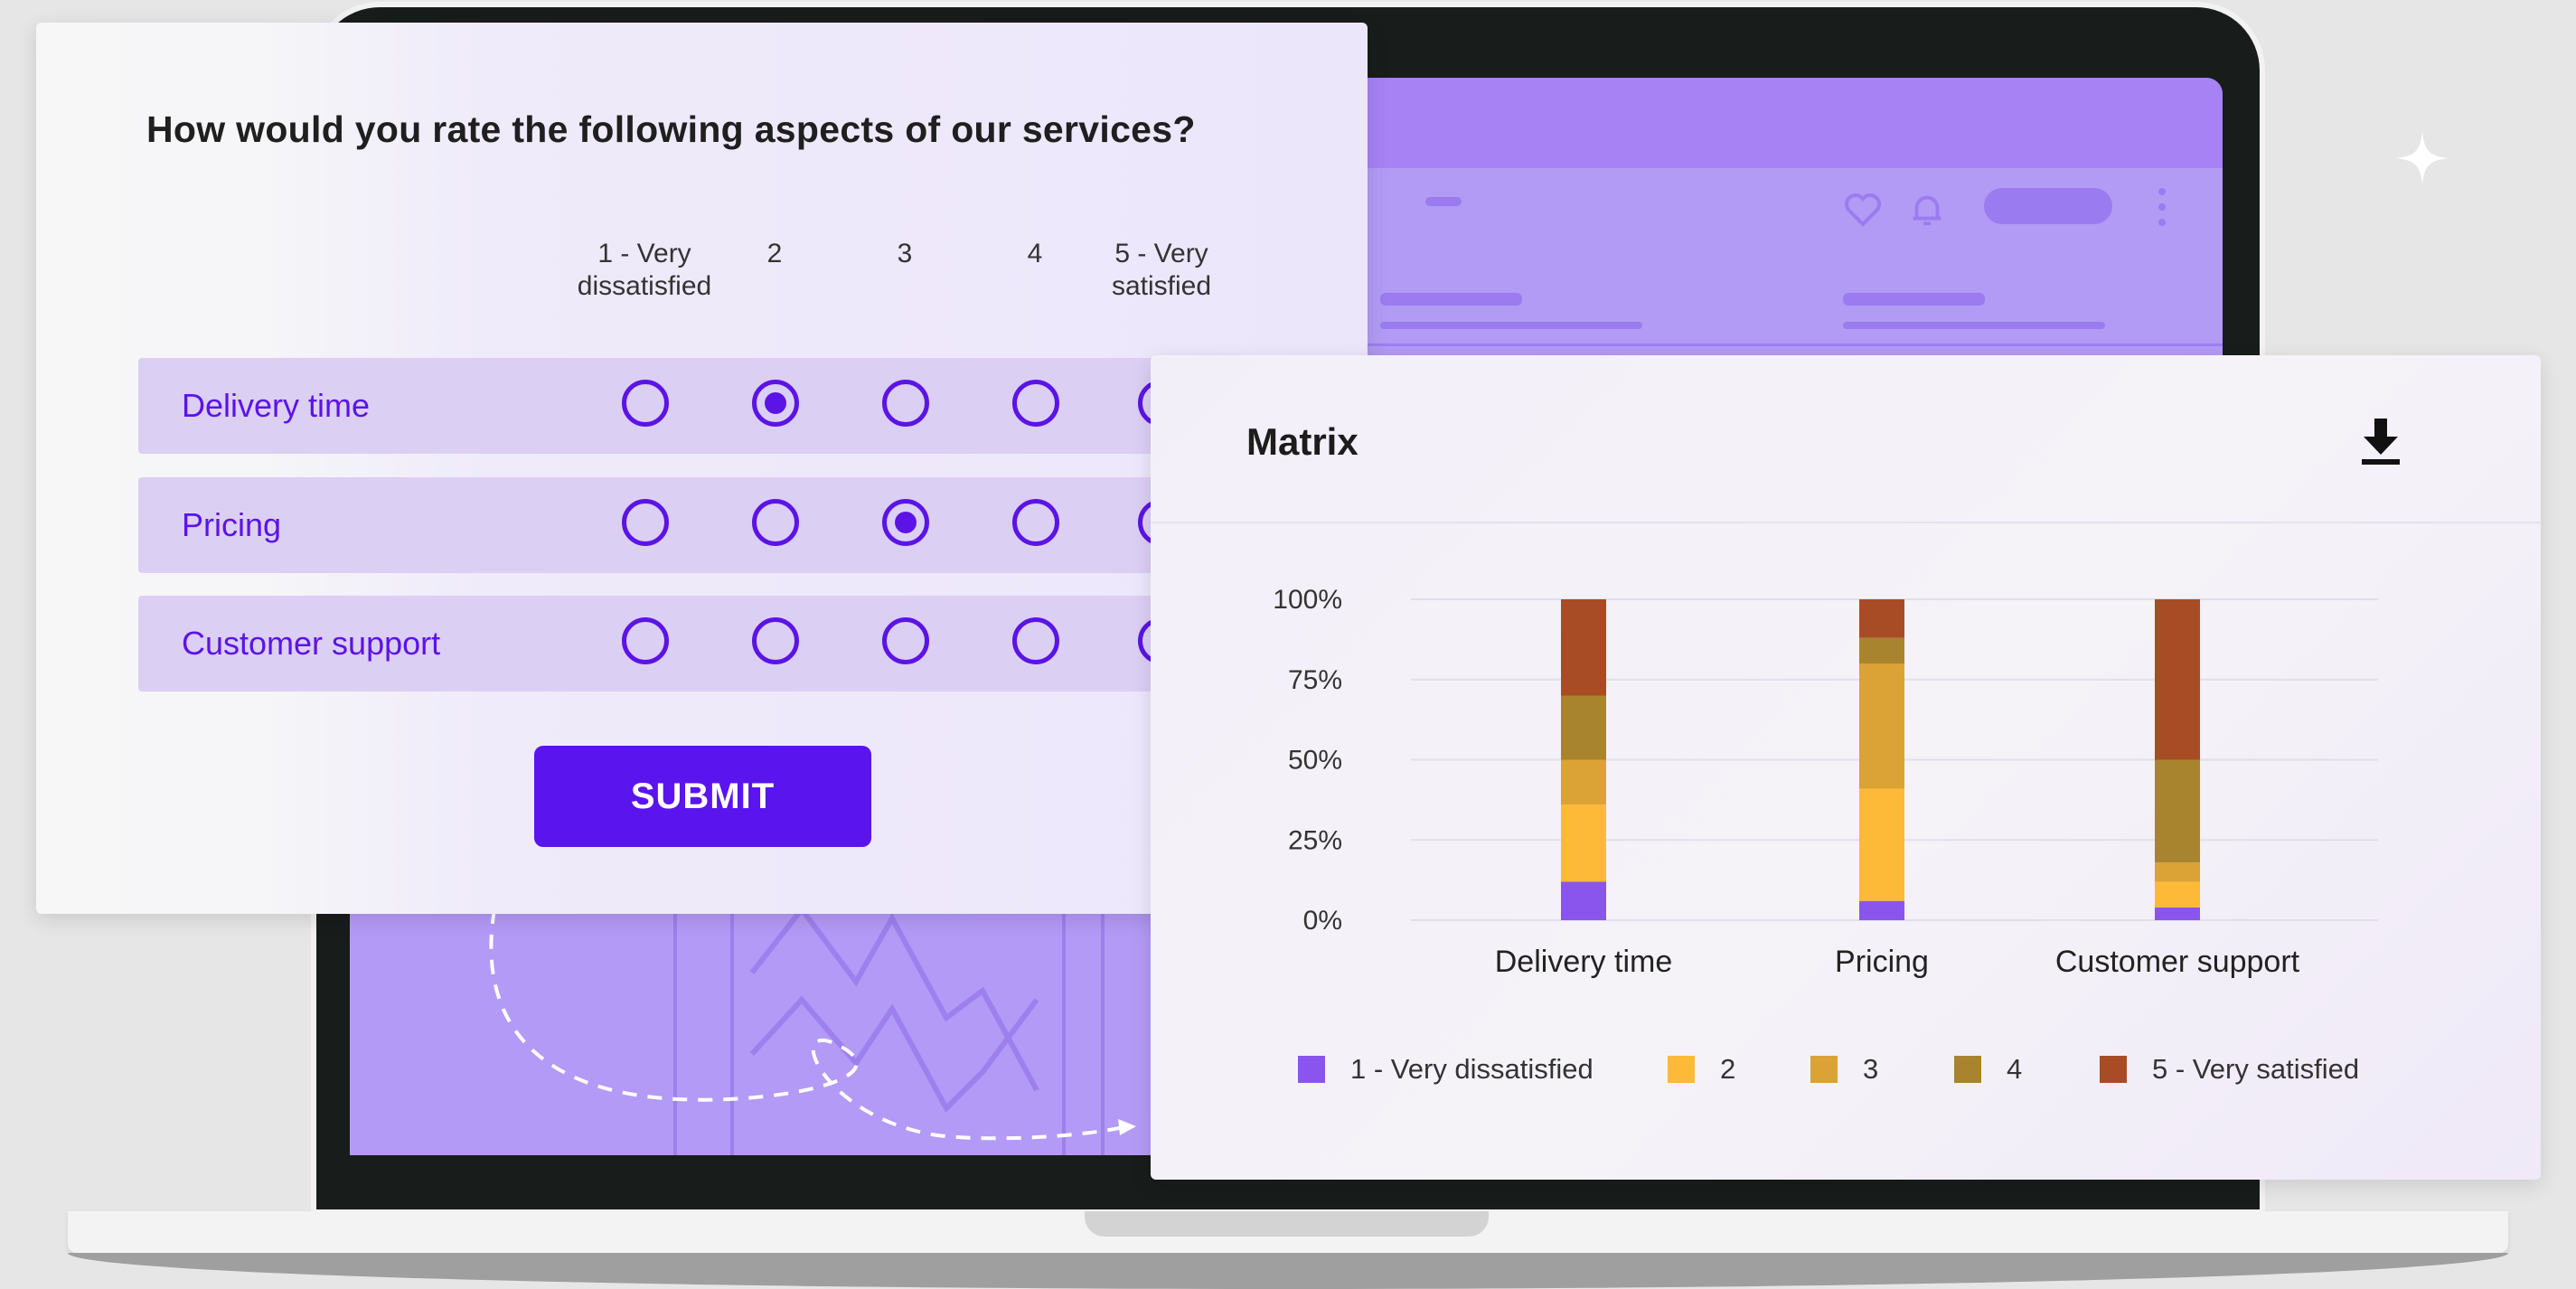 The width and height of the screenshot is (2576, 1289). I want to click on y-tick-label: 0%, so click(1322, 921).